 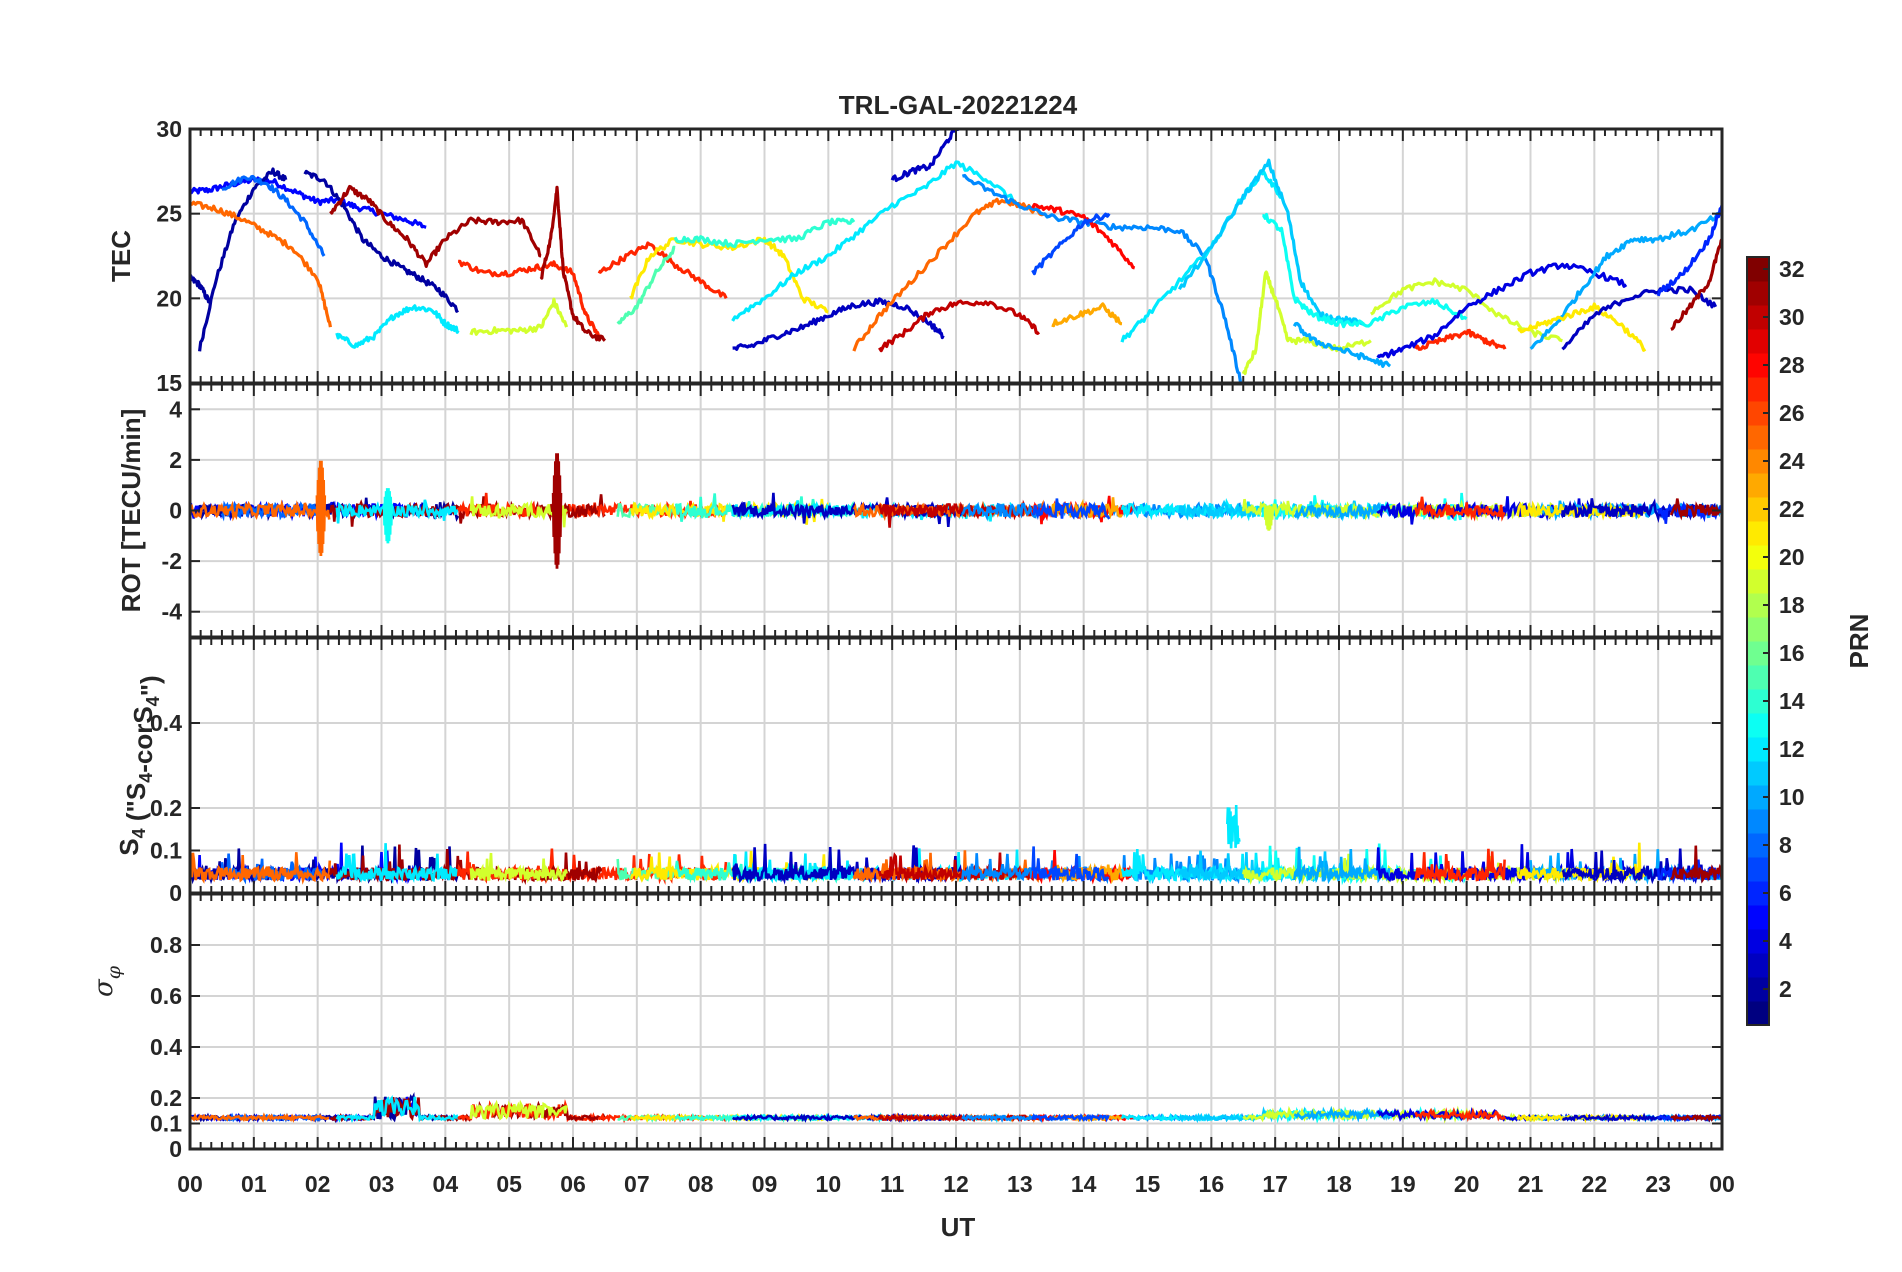 I want to click on x-tick-label: 05, so click(x=509, y=1184).